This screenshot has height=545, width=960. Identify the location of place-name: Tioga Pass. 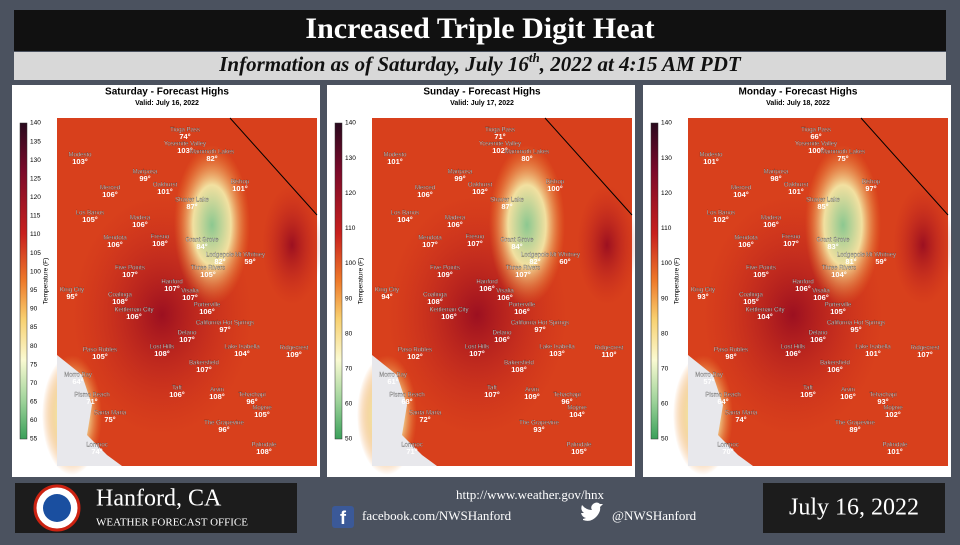
(185, 131).